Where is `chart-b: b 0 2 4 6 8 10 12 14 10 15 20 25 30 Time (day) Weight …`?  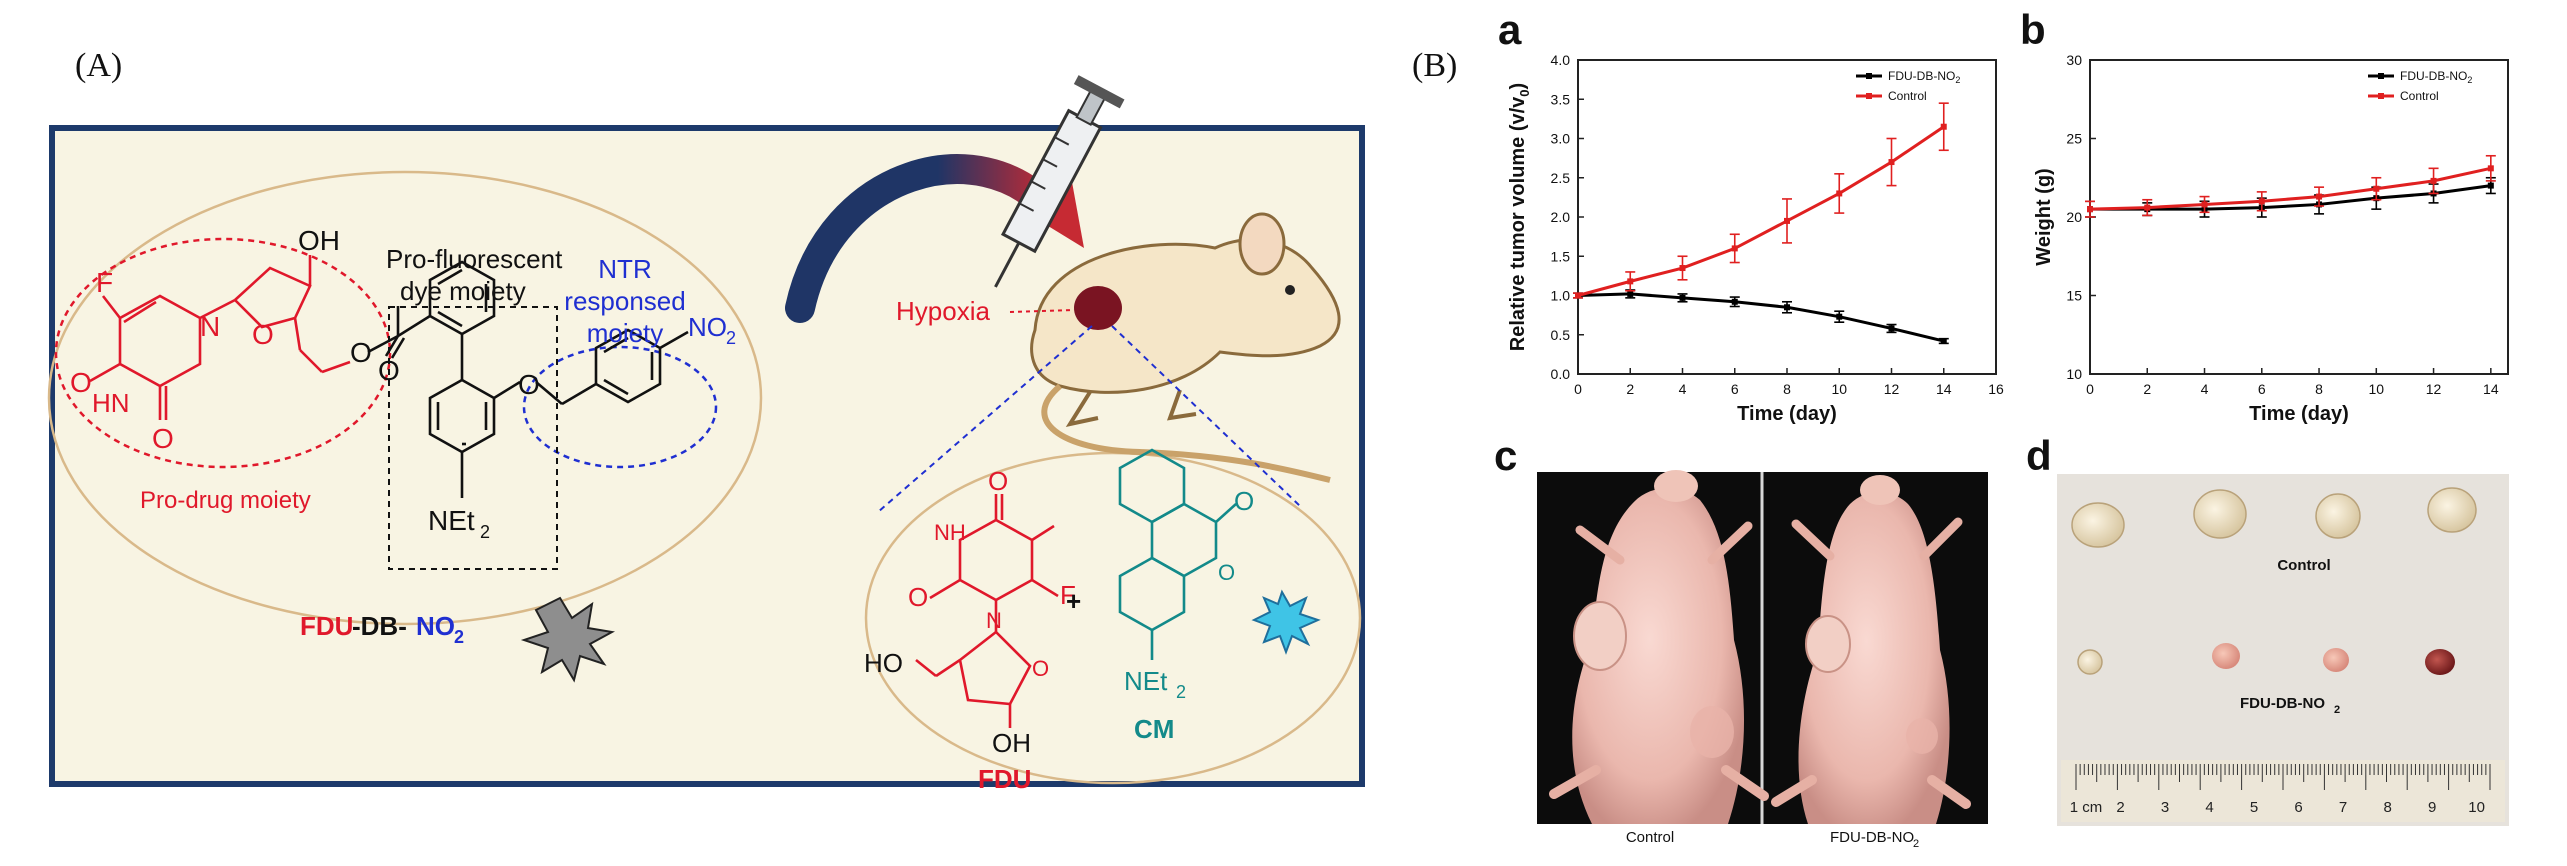 chart-b: b 0 2 4 6 8 10 12 14 10 15 20 25 30 Time (day) Weight … is located at coordinates (2264, 215).